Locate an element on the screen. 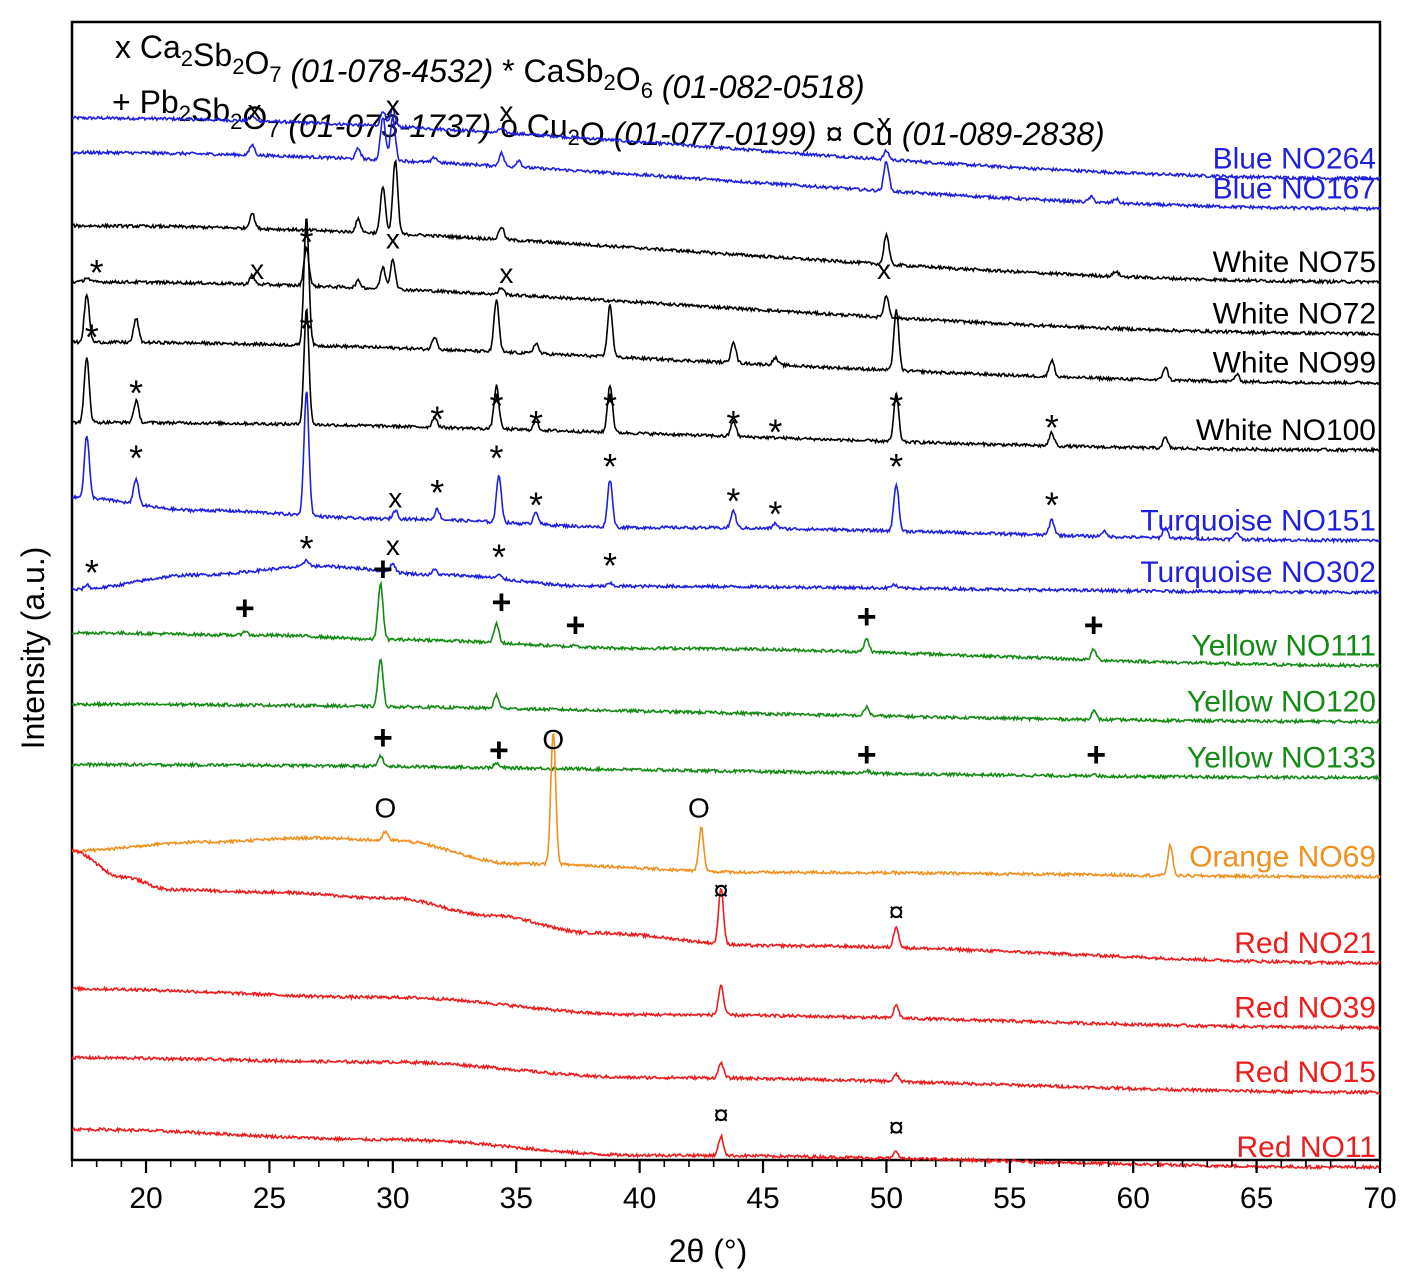  legend-reference: (01-089-2838) is located at coordinates (999, 134).